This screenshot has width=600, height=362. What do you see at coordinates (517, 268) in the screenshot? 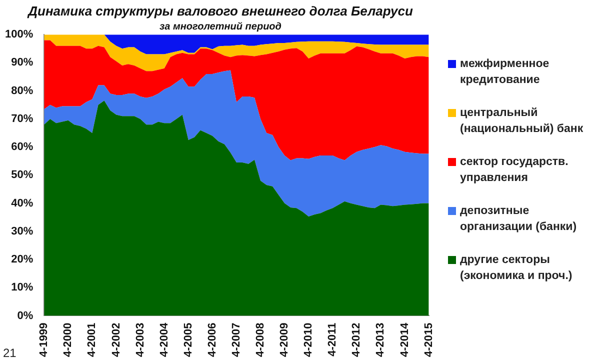
I see `legend-label: другие секторы (экономика и проч.)` at bounding box center [517, 268].